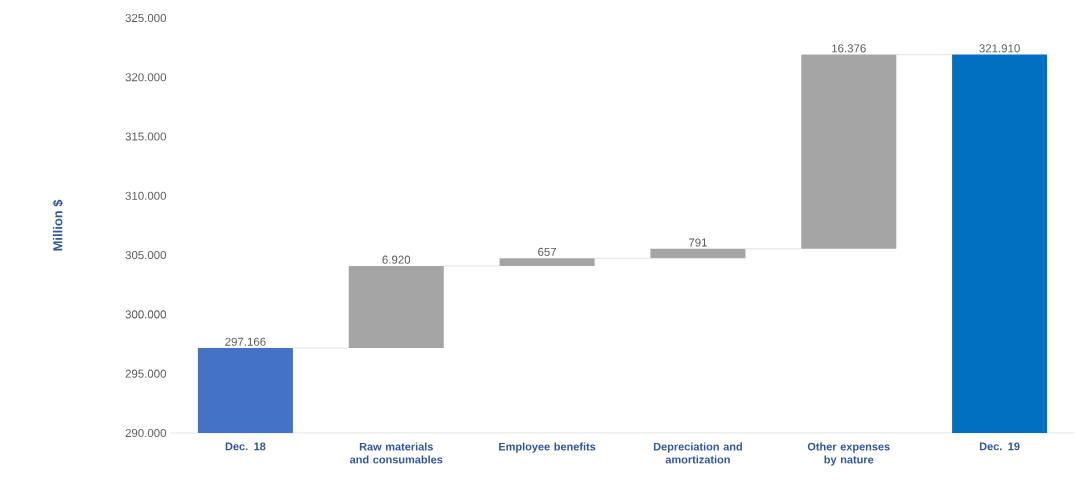 This screenshot has height=489, width=1078. What do you see at coordinates (396, 453) in the screenshot?
I see `x-tick-label: Raw materials and consumables` at bounding box center [396, 453].